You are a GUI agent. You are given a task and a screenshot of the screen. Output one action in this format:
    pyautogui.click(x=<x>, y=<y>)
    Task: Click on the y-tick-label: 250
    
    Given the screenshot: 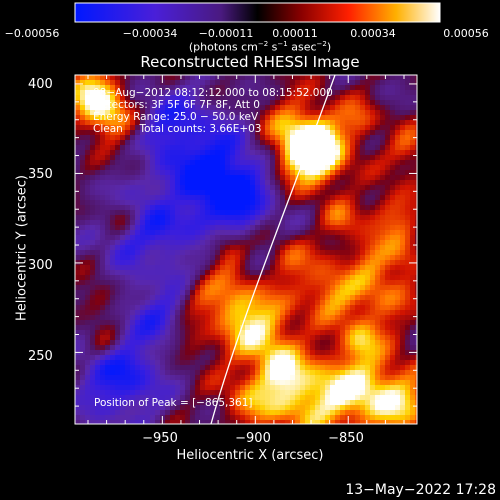 What is the action you would take?
    pyautogui.click(x=40, y=356)
    